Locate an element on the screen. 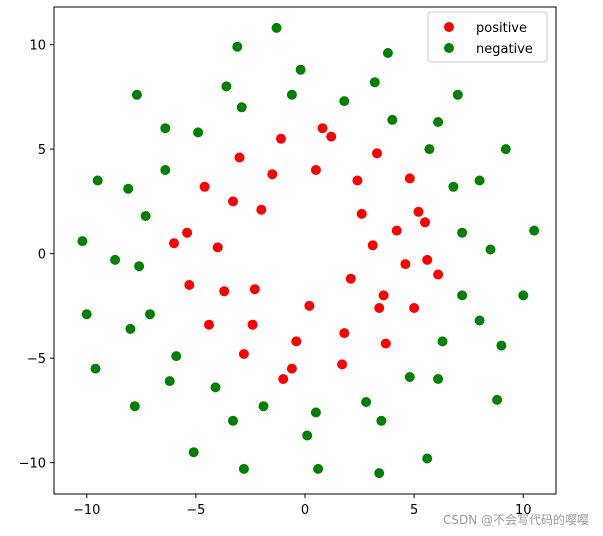 This screenshot has width=603, height=536. x-tick-label-4: 10 is located at coordinates (523, 510).